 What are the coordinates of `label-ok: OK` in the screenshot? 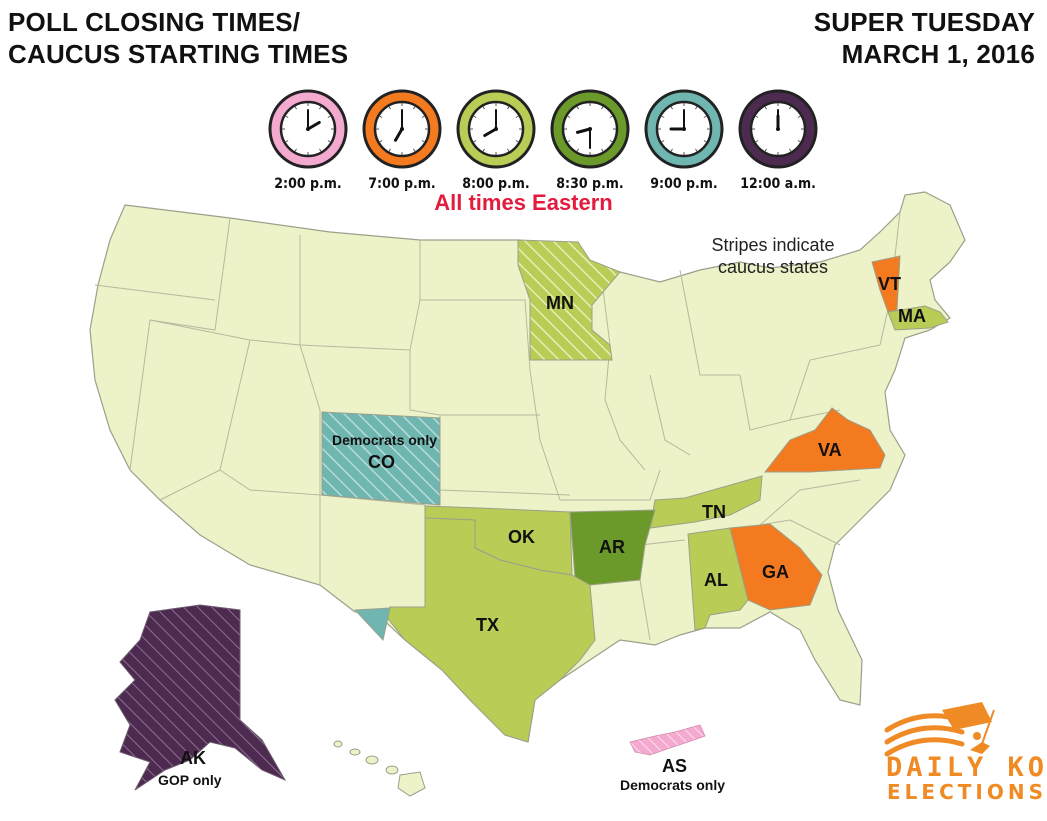 It's located at (521, 537).